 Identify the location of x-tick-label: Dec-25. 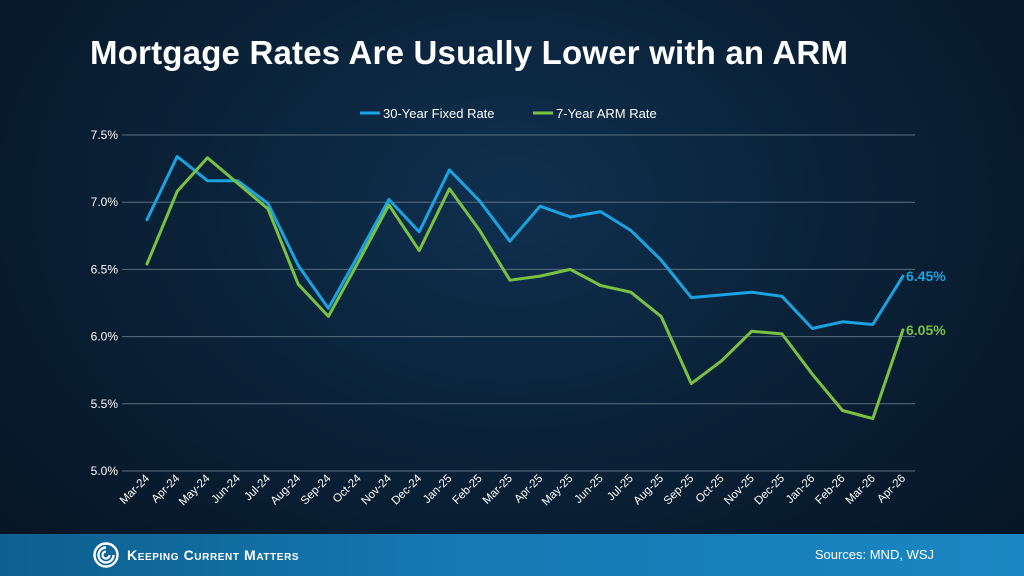
(769, 490).